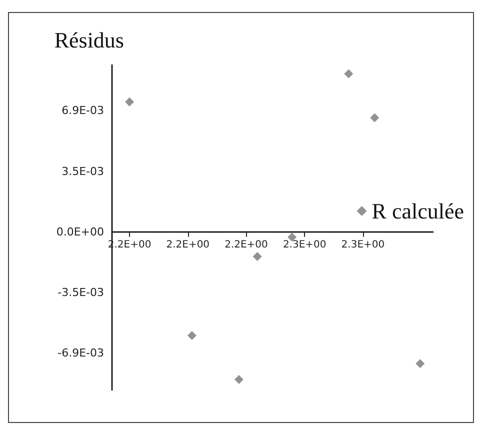 The height and width of the screenshot is (427, 478). I want to click on y-axis-title: Résidus, so click(89, 40).